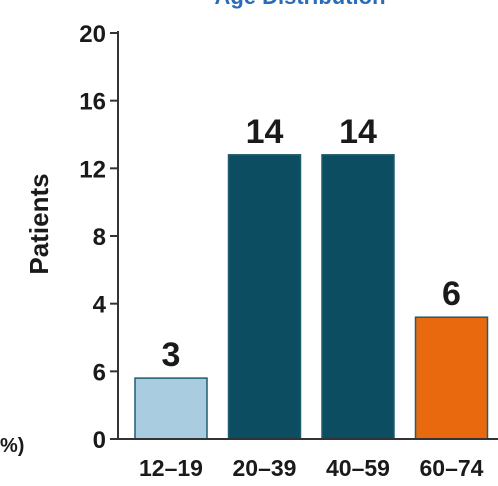  Describe the element at coordinates (92, 169) in the screenshot. I see `y-tick-label: 12` at that location.